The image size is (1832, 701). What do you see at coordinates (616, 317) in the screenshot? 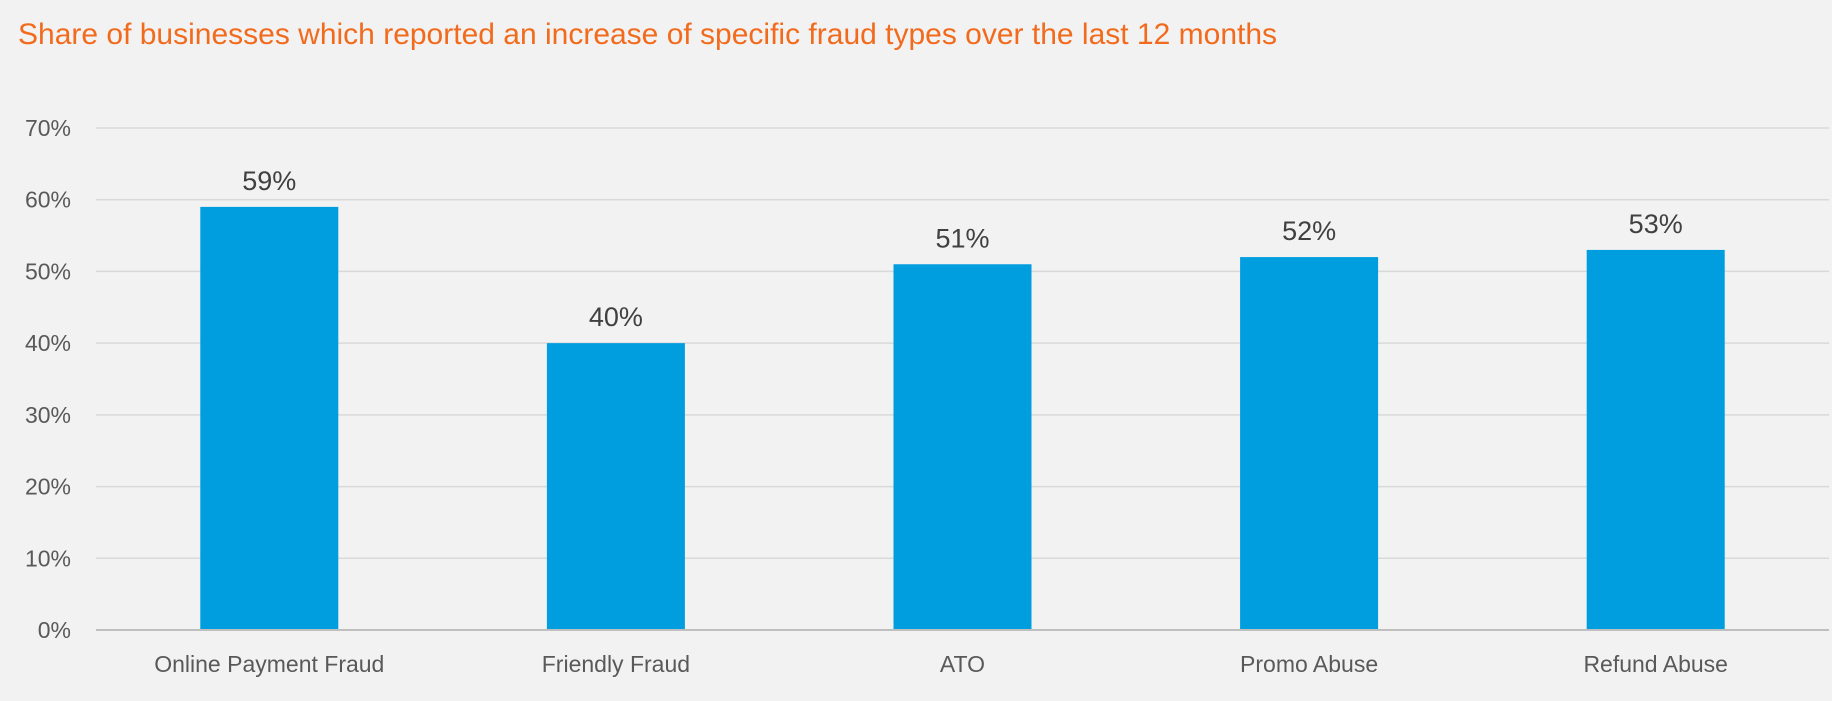
I see `data-label: 40%` at bounding box center [616, 317].